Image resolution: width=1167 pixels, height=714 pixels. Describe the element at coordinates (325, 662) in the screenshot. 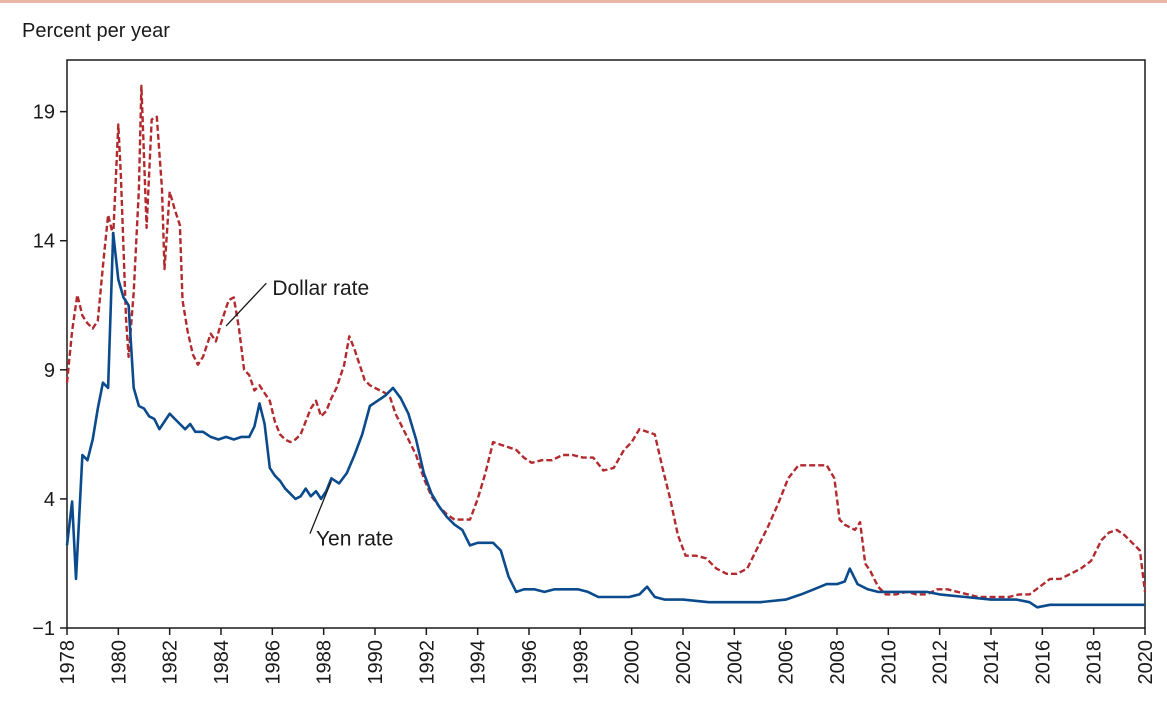

I see `x-tick-label: 1988` at that location.